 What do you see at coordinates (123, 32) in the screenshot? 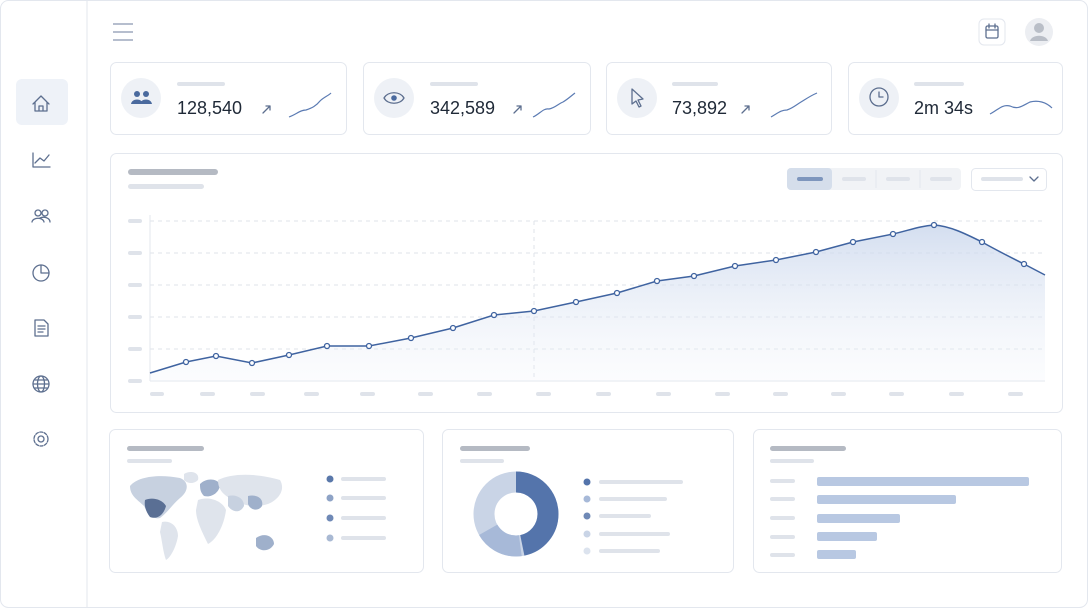
I see `menu-button` at bounding box center [123, 32].